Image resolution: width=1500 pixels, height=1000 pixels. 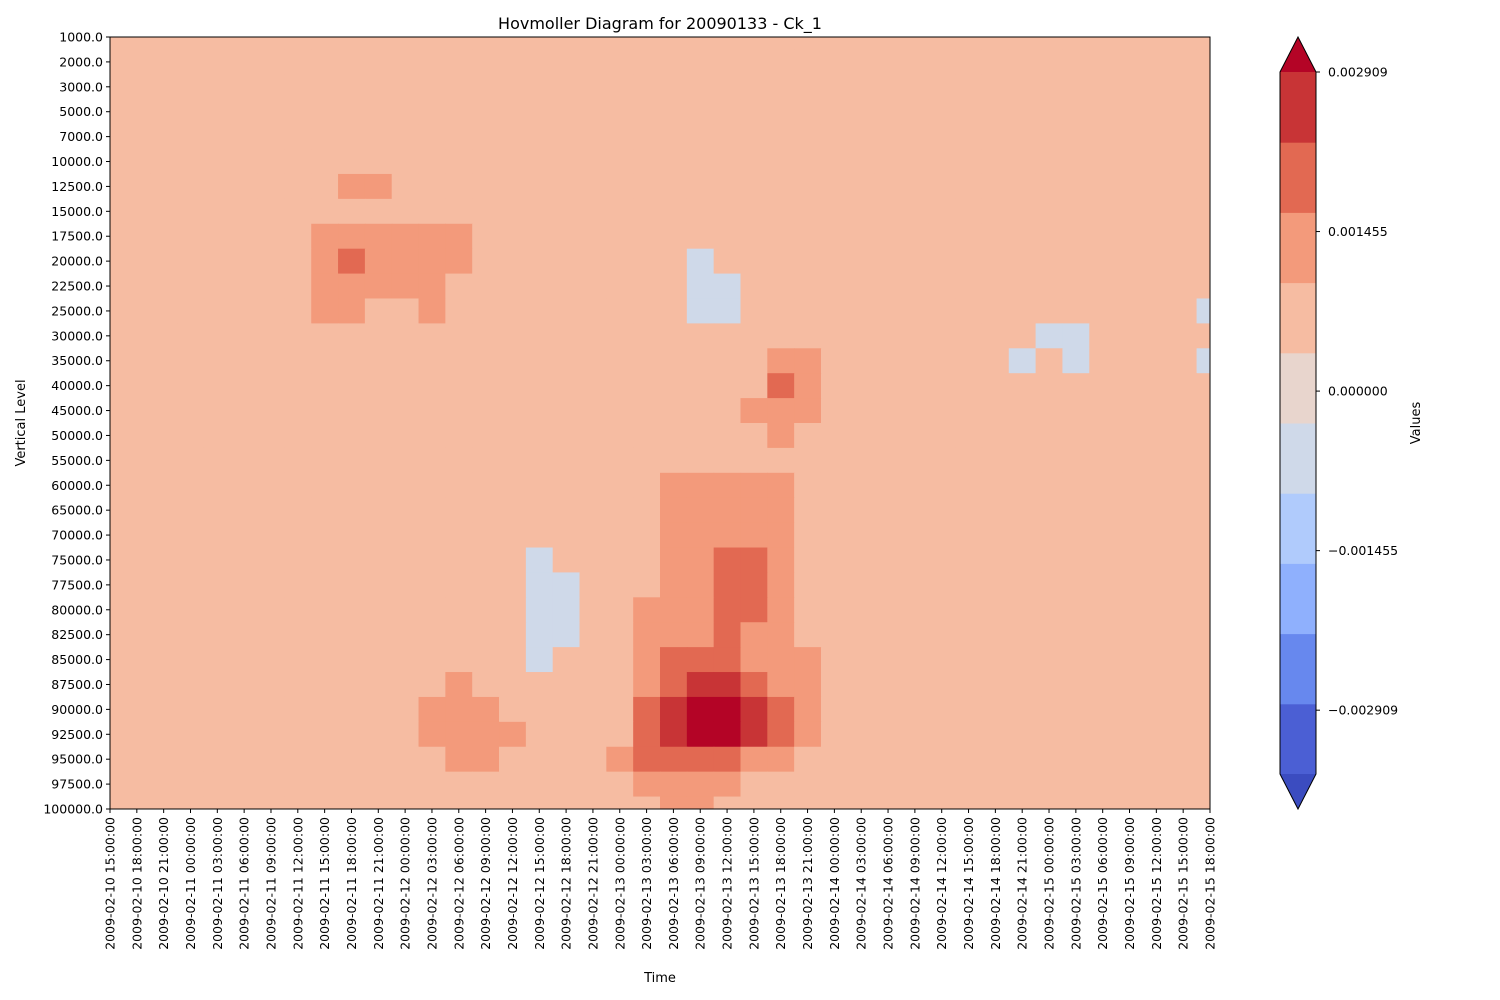 I want to click on x-tick-label: 2009-02-13 15:00:00, so click(x=753, y=883).